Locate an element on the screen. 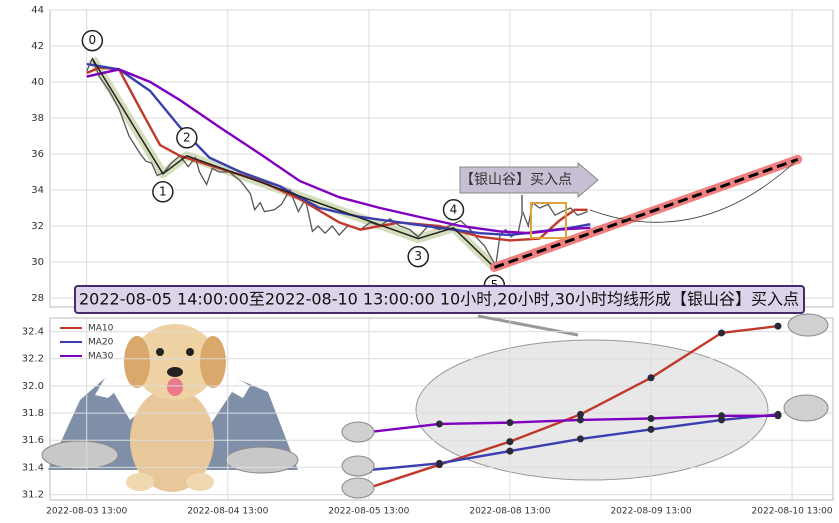 The height and width of the screenshot is (523, 839). banner is located at coordinates (439, 299).